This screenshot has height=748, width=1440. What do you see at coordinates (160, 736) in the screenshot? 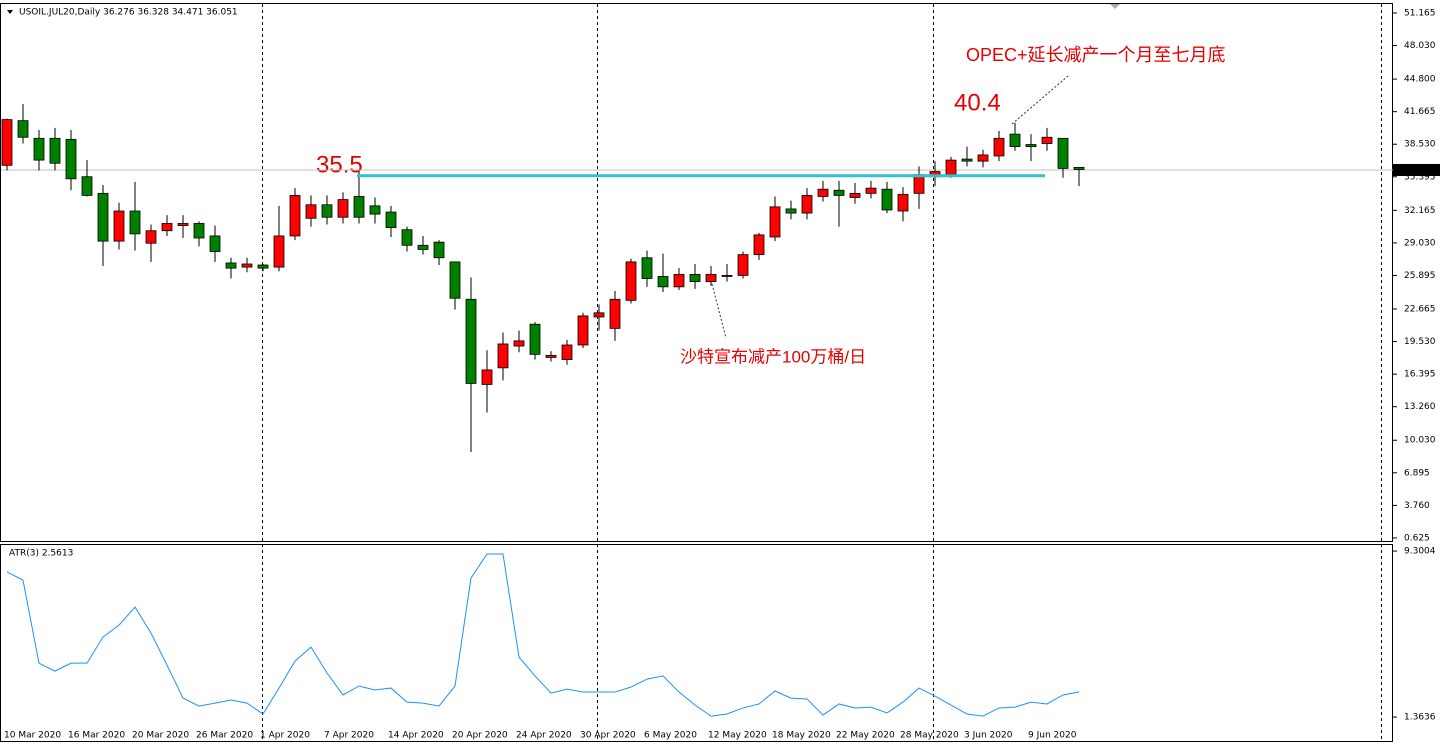
I see `x-tick-label: 20 Mar 2020` at bounding box center [160, 736].